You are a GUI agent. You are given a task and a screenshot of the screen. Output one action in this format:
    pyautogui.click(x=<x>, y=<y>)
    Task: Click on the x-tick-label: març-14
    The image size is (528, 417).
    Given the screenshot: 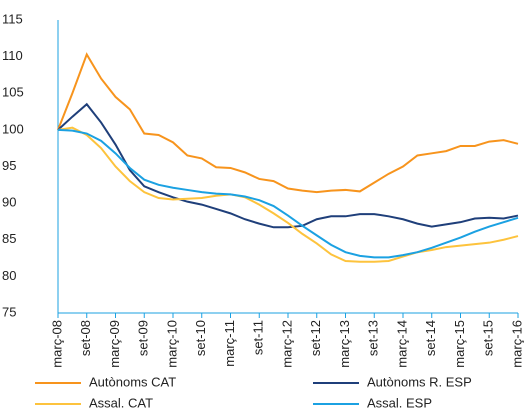 What is the action you would take?
    pyautogui.click(x=401, y=344)
    